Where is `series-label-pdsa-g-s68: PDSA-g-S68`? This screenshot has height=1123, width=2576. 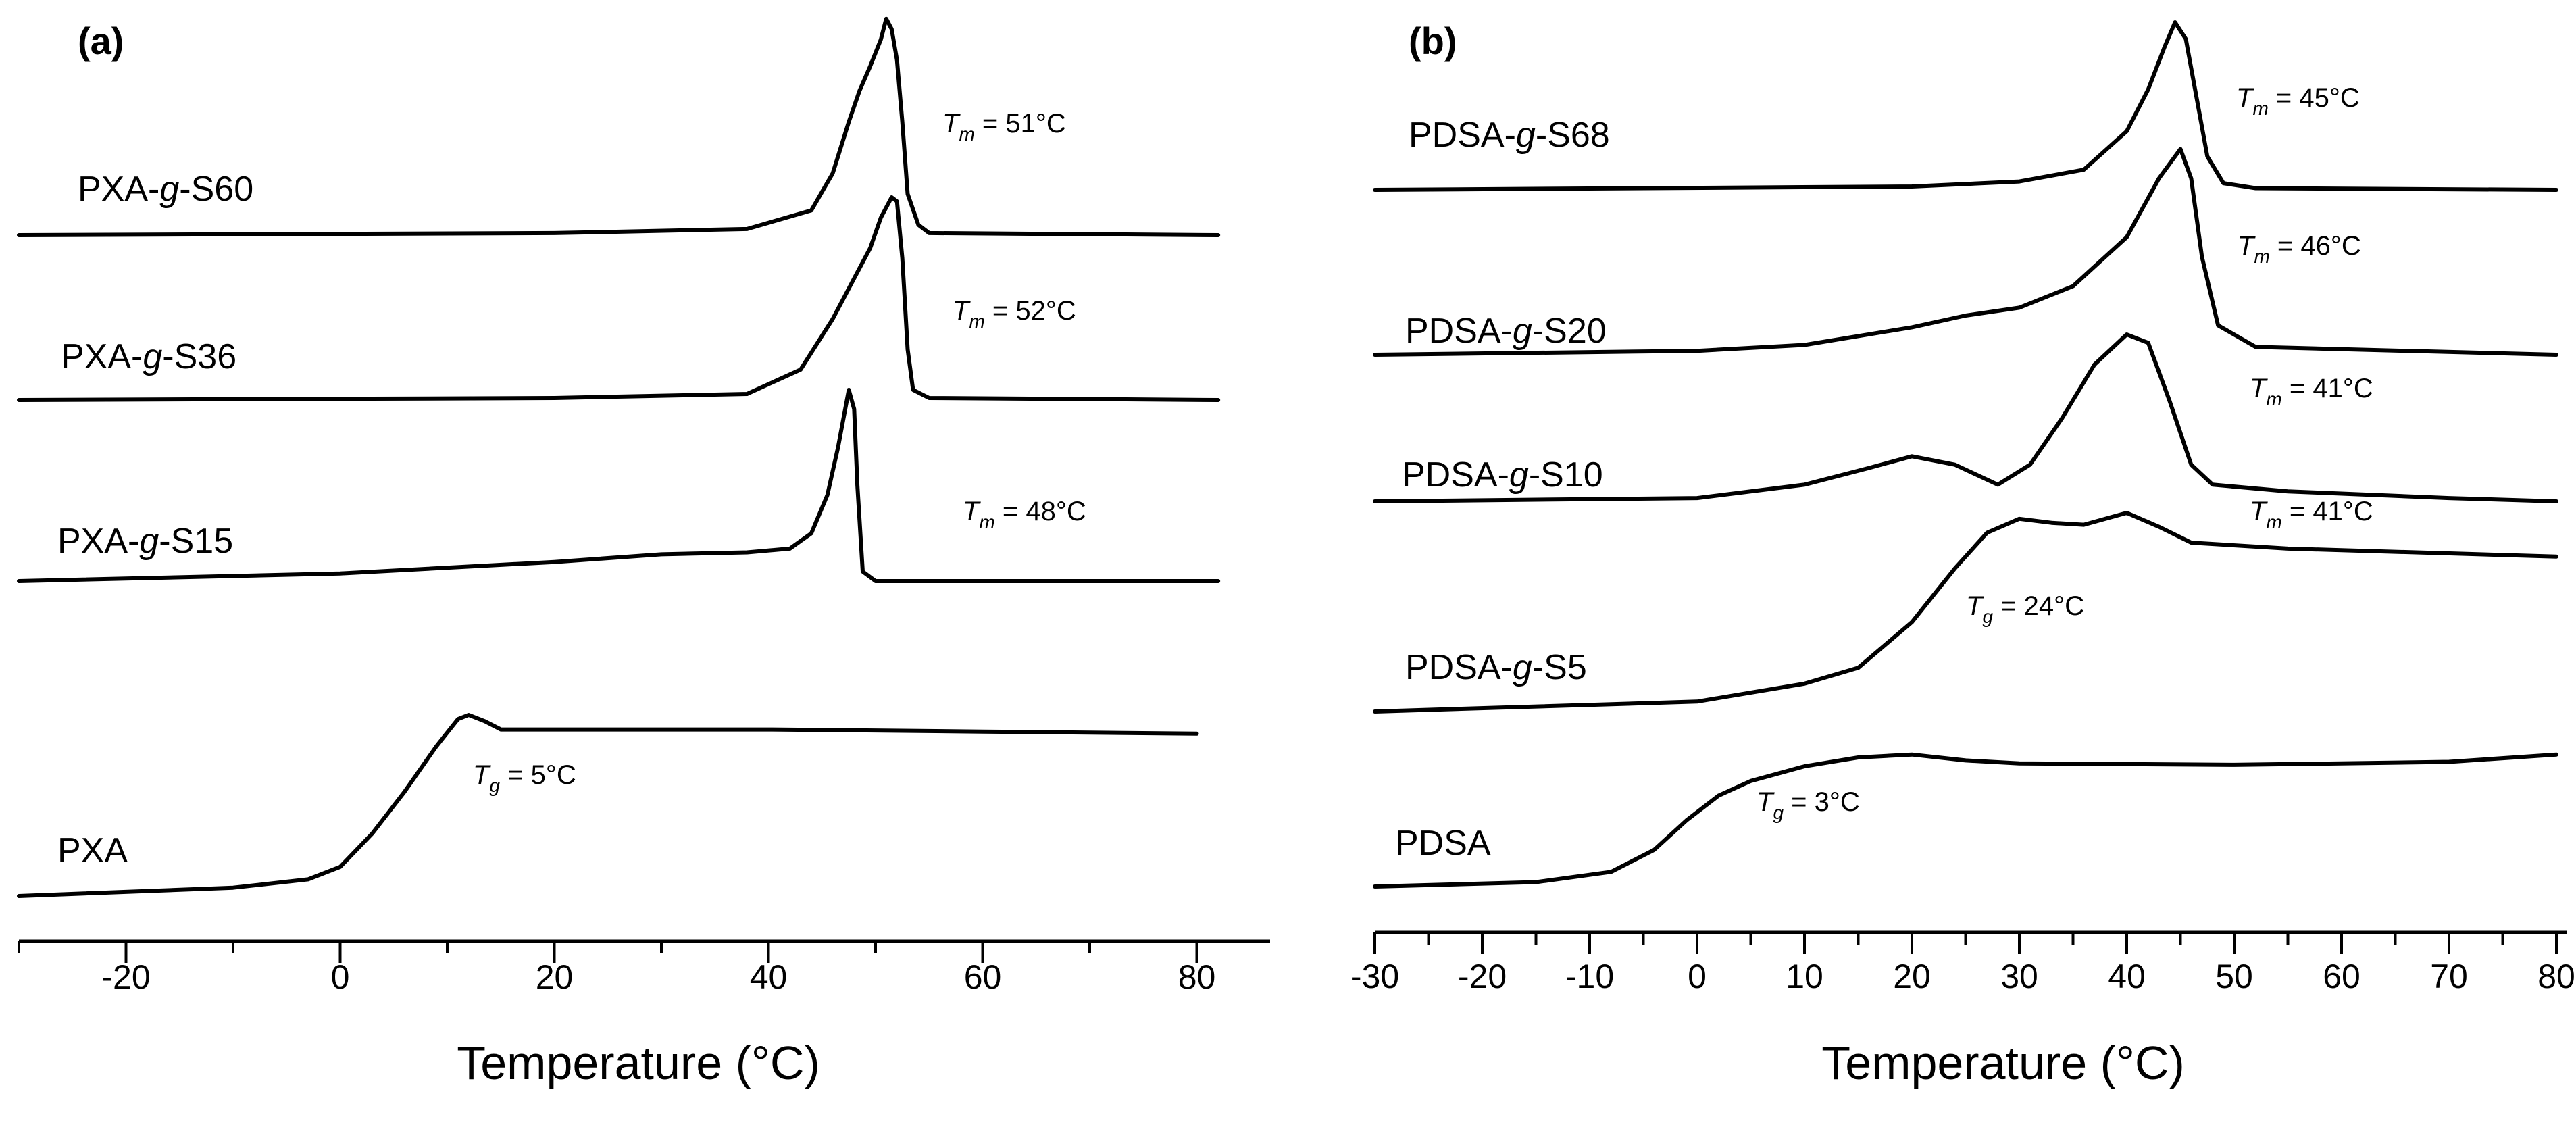 series-label-pdsa-g-s68: PDSA-g-S68 is located at coordinates (1509, 135).